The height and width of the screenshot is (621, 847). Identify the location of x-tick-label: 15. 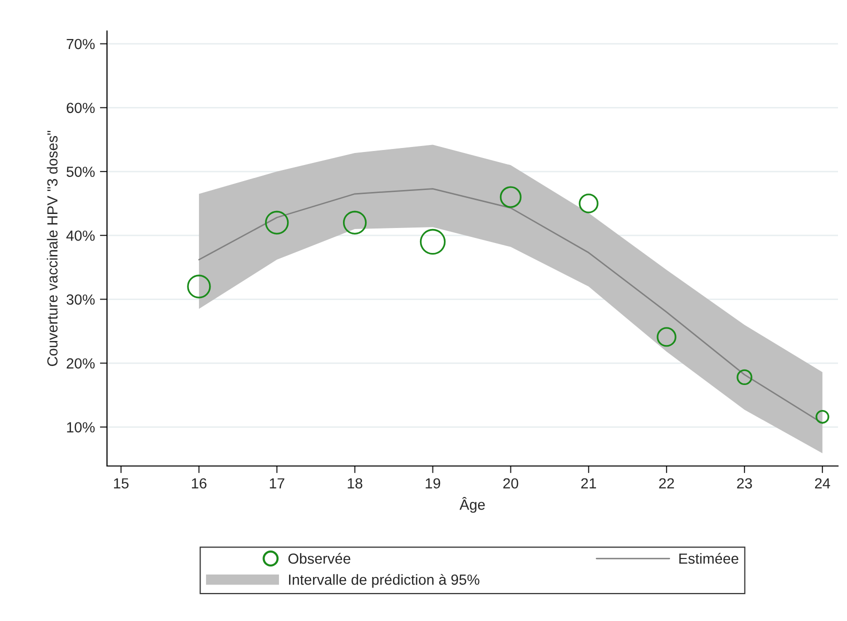
(121, 483).